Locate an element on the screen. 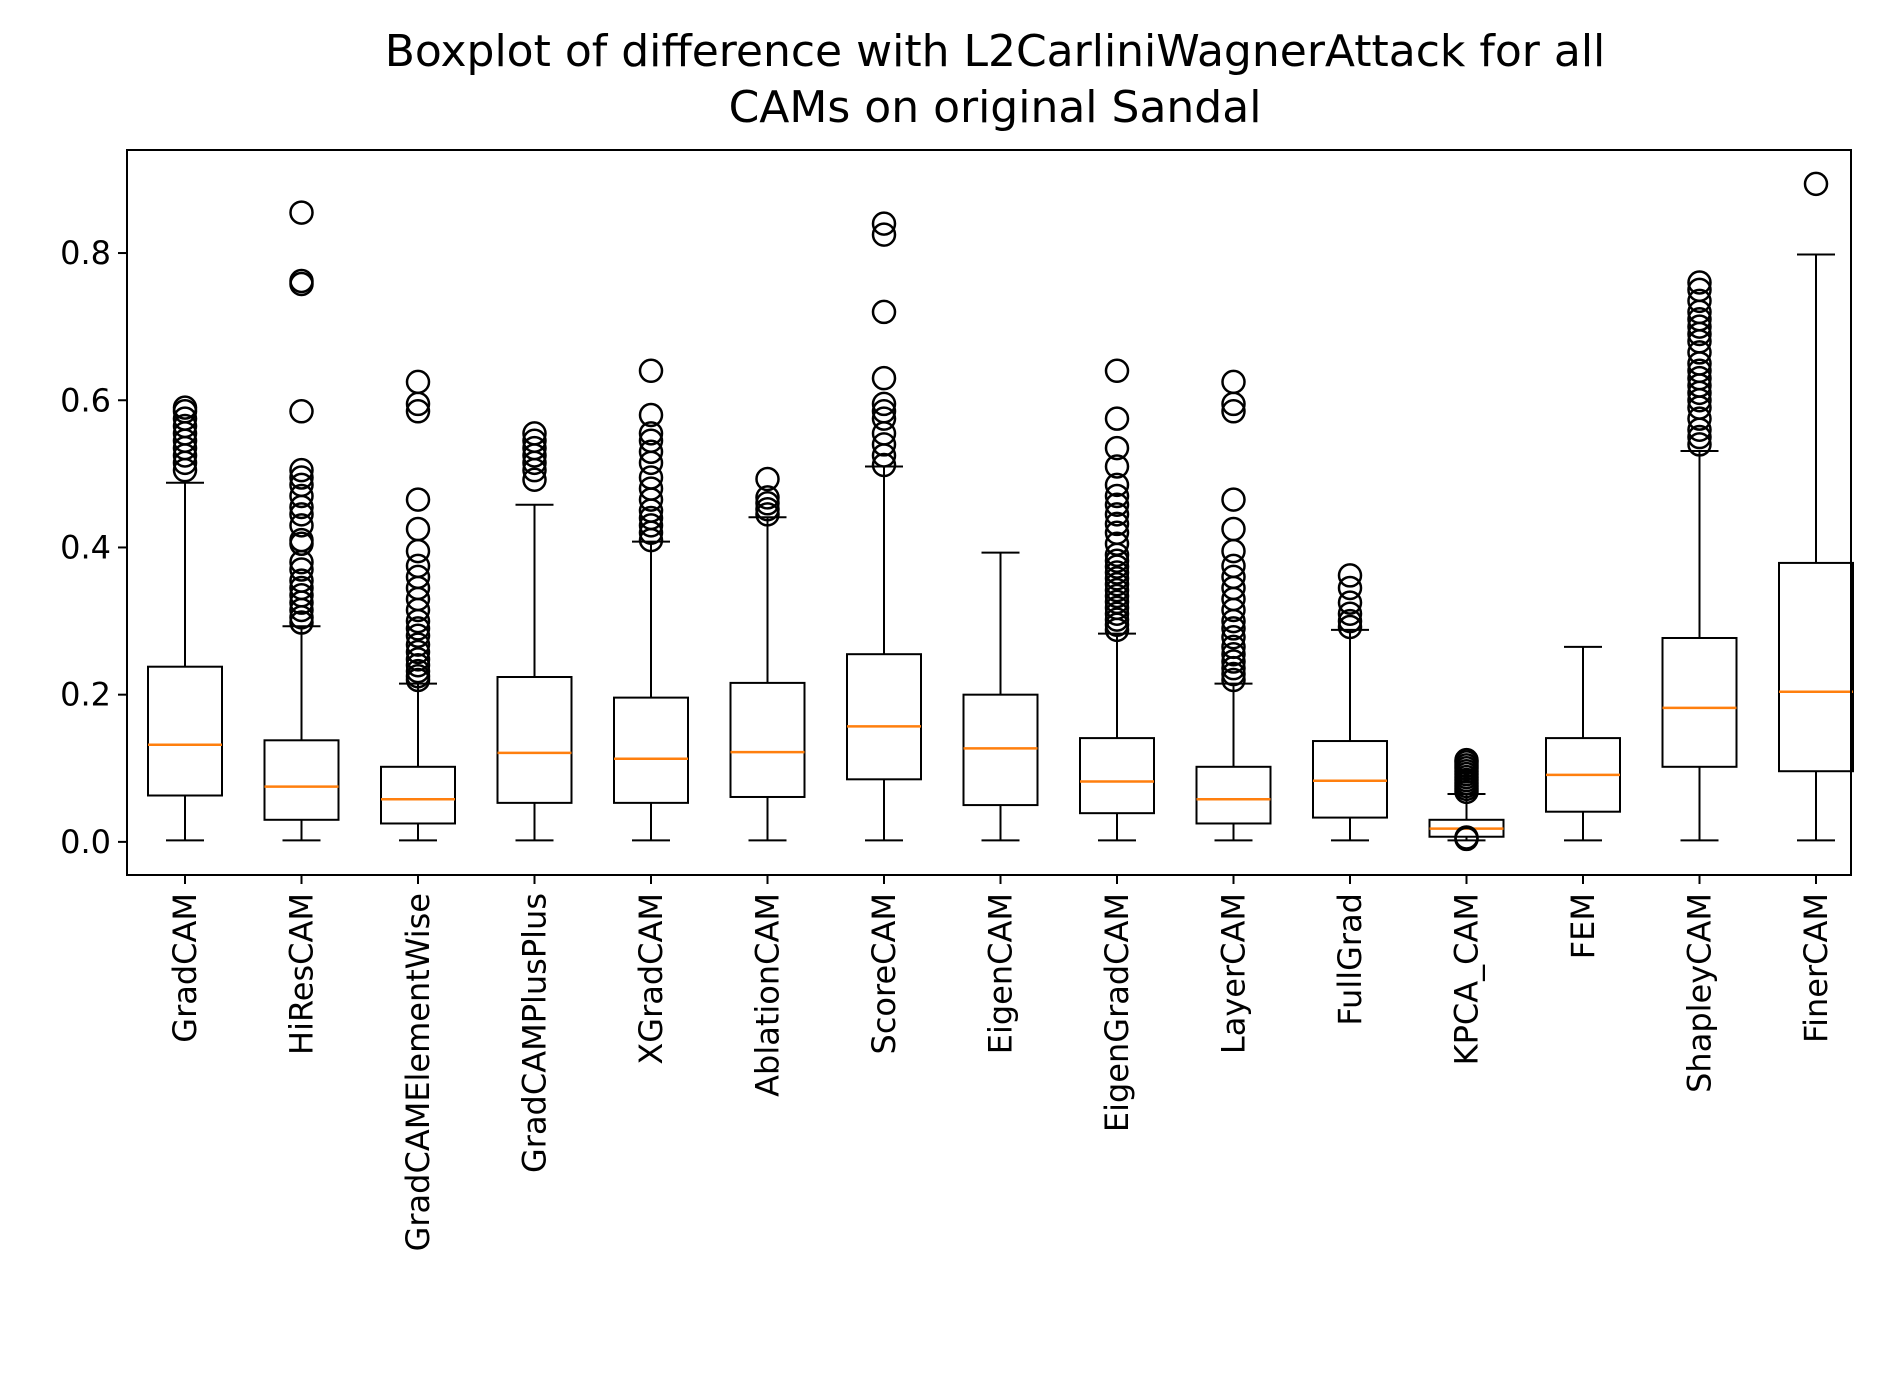  box-KPCA_CAM is located at coordinates (1466, 799).